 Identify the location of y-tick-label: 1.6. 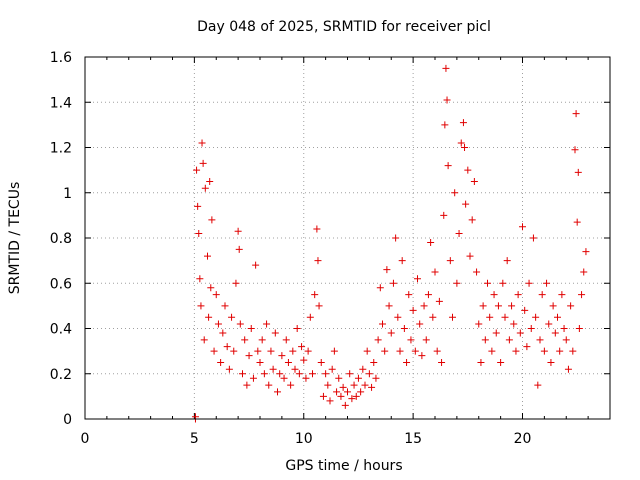
(61, 58).